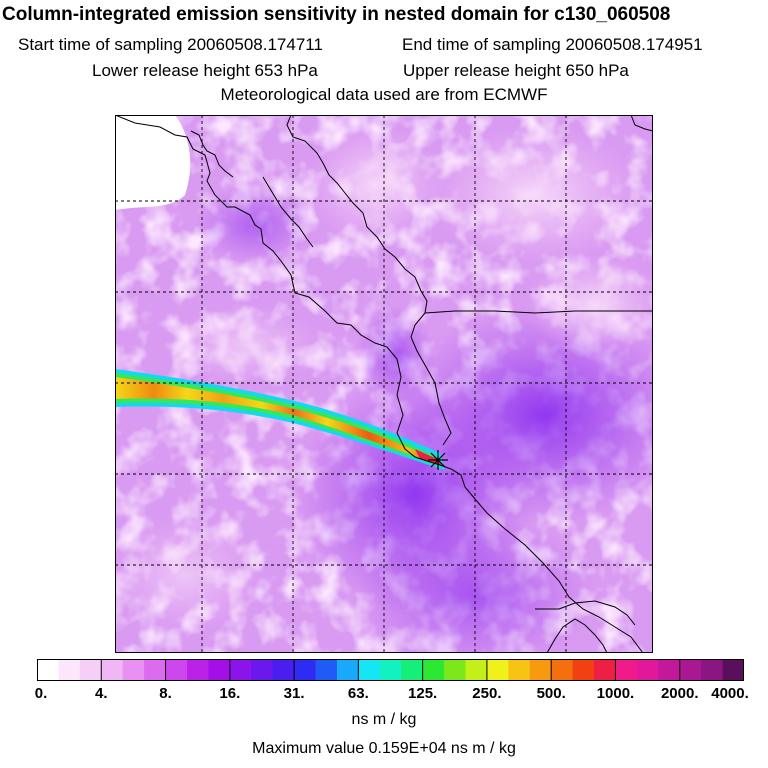  What do you see at coordinates (423, 693) in the screenshot?
I see `scale-label: 125.` at bounding box center [423, 693].